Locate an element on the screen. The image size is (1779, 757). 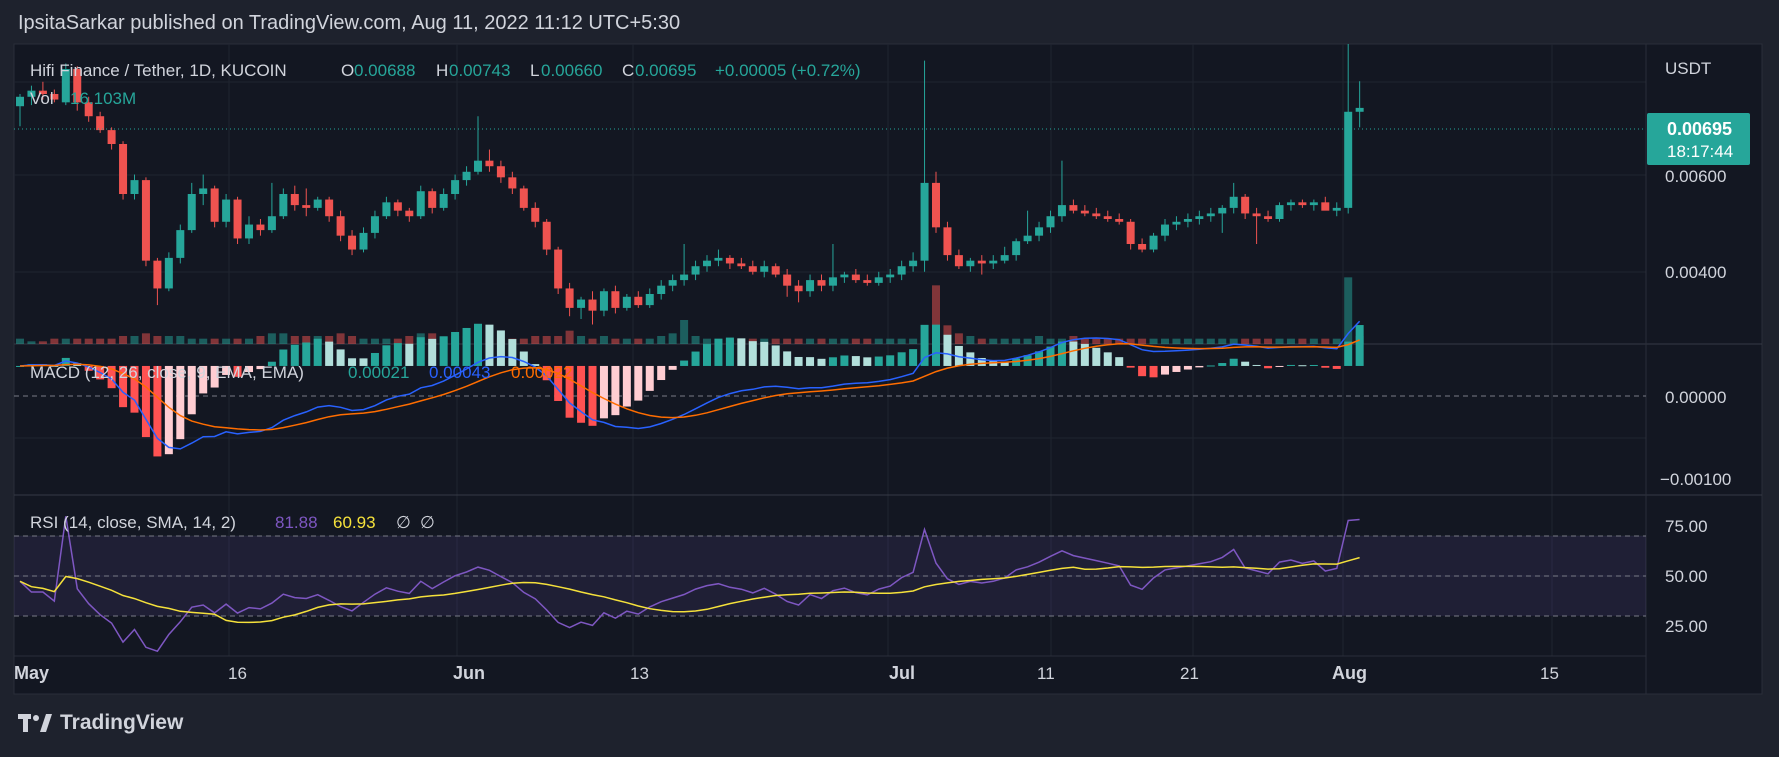
time-tick-0: May is located at coordinates (31, 673).